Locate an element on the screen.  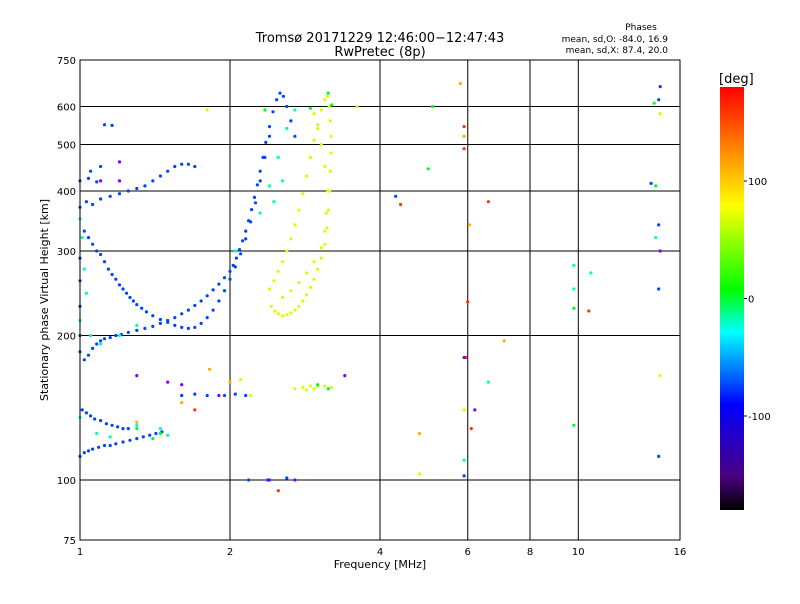
y-tick-label: 200 is located at coordinates (66, 337).